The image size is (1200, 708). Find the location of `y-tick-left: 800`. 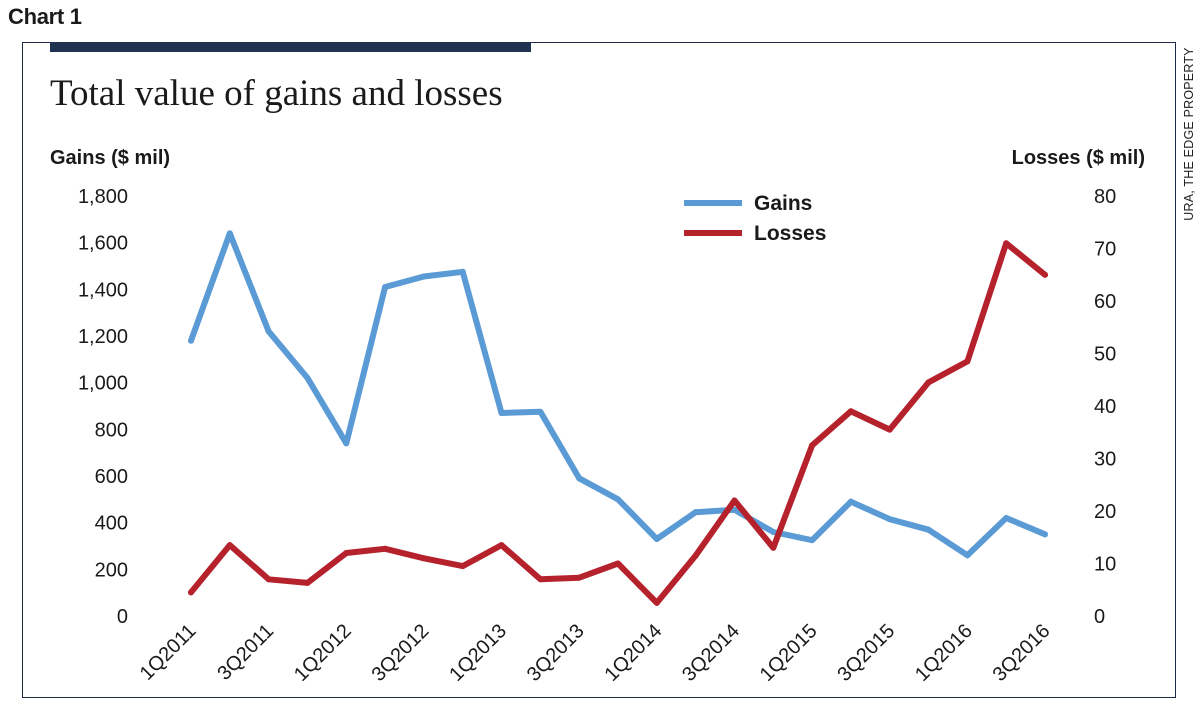

y-tick-left: 800 is located at coordinates (111, 430).